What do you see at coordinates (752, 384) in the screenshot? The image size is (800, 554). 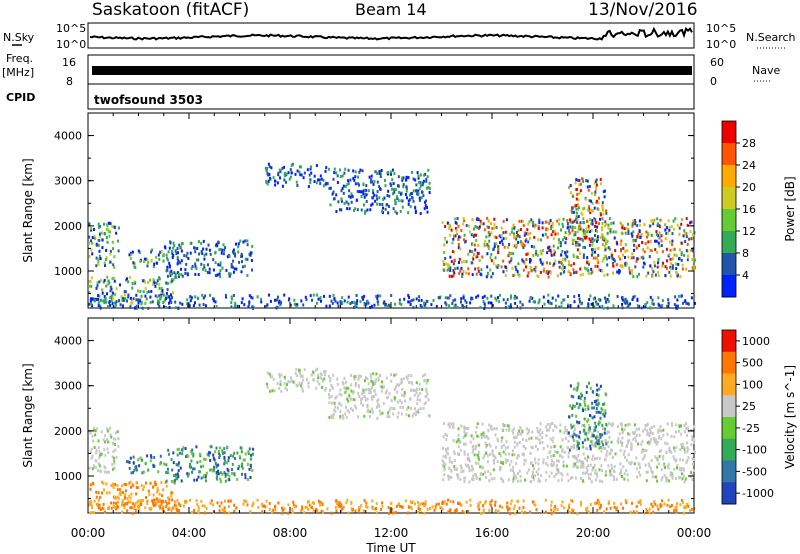 I see `colorbar-tick-label: 100` at bounding box center [752, 384].